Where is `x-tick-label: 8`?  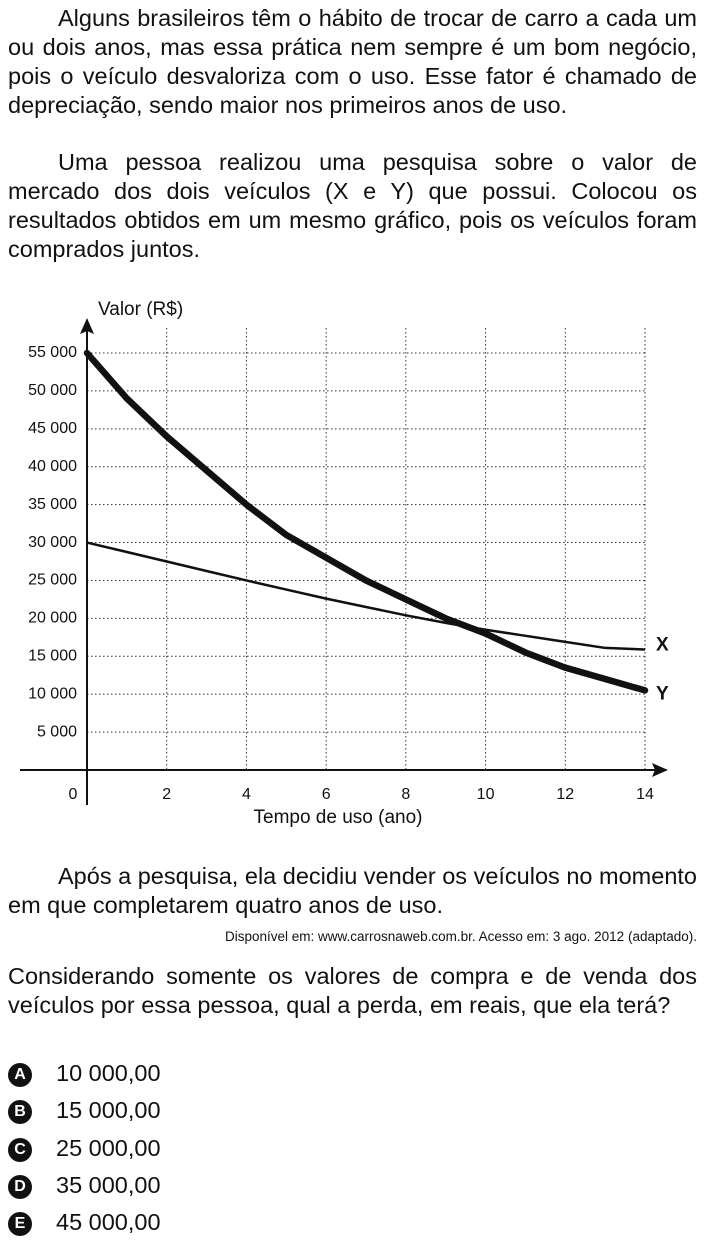 x-tick-label: 8 is located at coordinates (405, 794).